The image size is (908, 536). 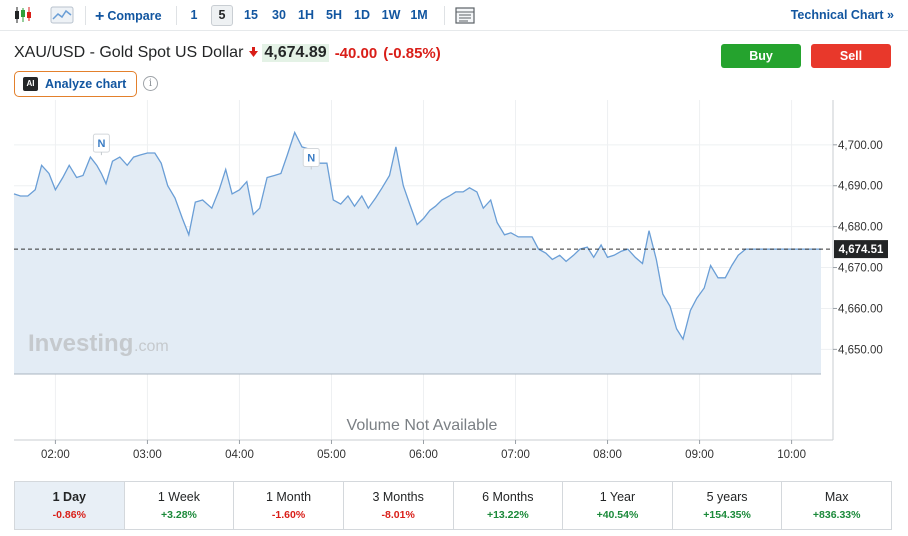 What do you see at coordinates (398, 497) in the screenshot?
I see `period-label: 3 Months` at bounding box center [398, 497].